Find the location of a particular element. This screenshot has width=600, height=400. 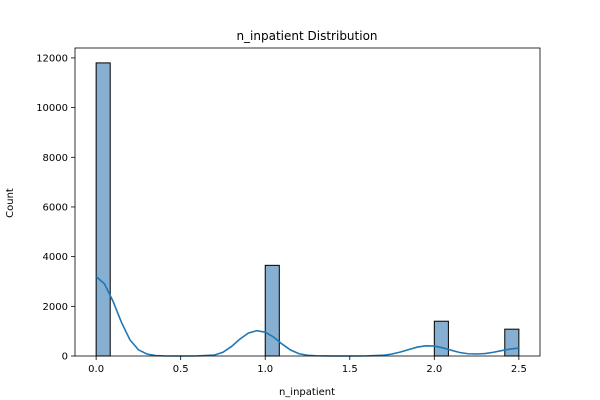

y-axis-label: Count is located at coordinates (10, 203).